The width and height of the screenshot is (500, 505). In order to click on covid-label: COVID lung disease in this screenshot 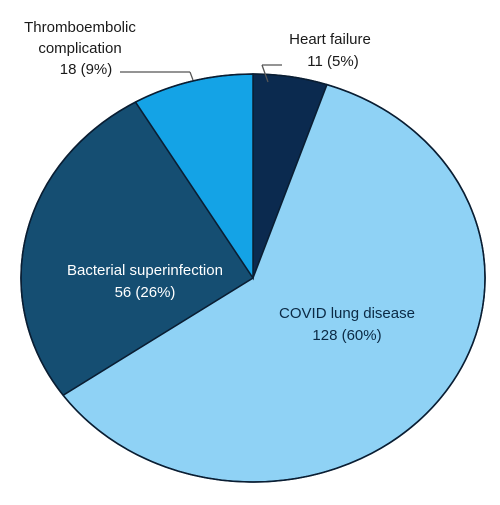, I will do `click(347, 313)`.